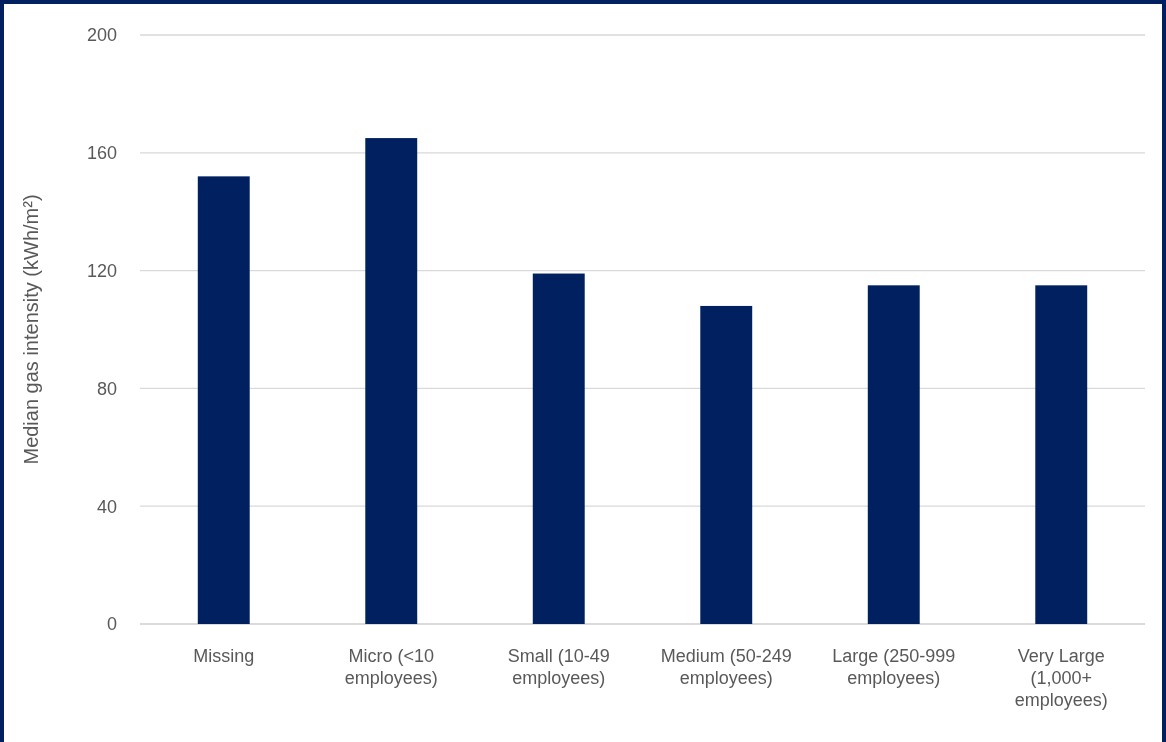  Describe the element at coordinates (101, 35) in the screenshot. I see `y-tick-label: 200` at that location.